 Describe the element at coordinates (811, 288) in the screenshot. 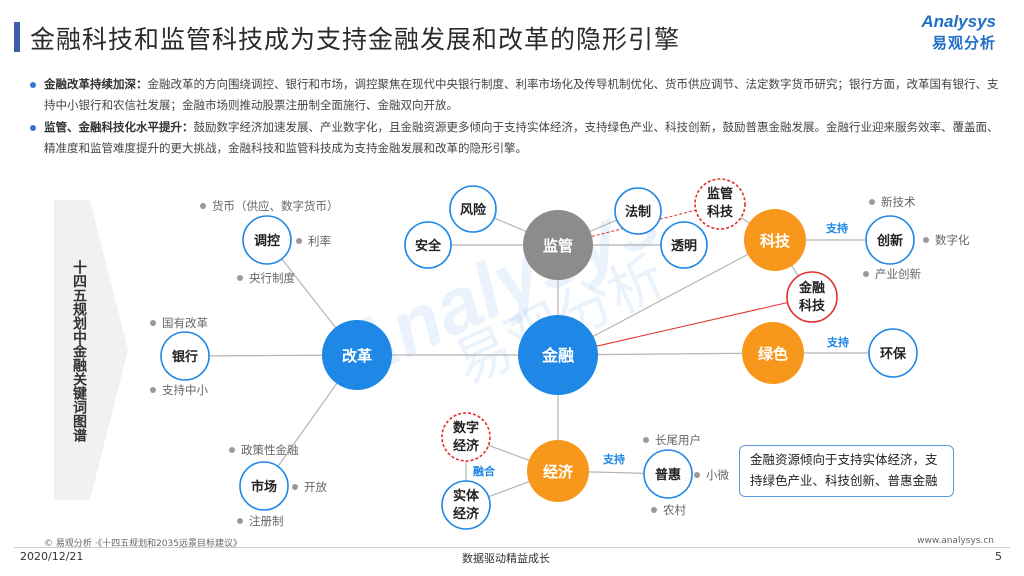

I see `node-fintech-label-line1: 金融` at that location.